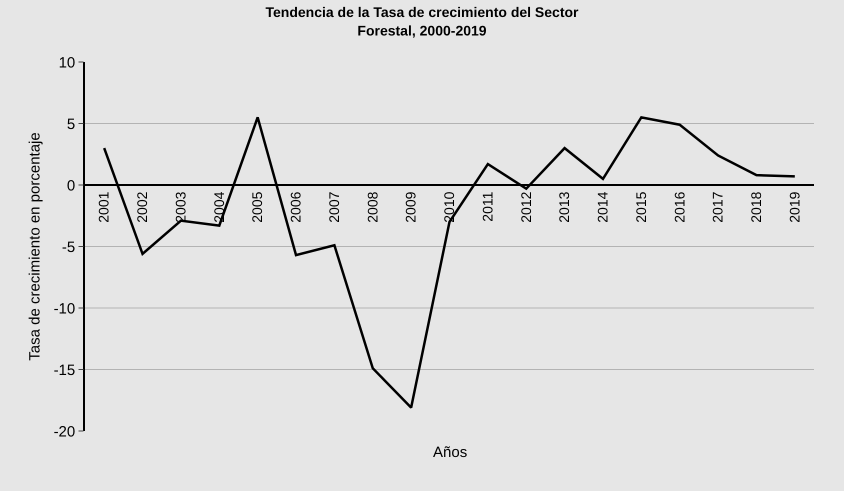  What do you see at coordinates (564, 207) in the screenshot?
I see `x-tick-label: 2013` at bounding box center [564, 207].